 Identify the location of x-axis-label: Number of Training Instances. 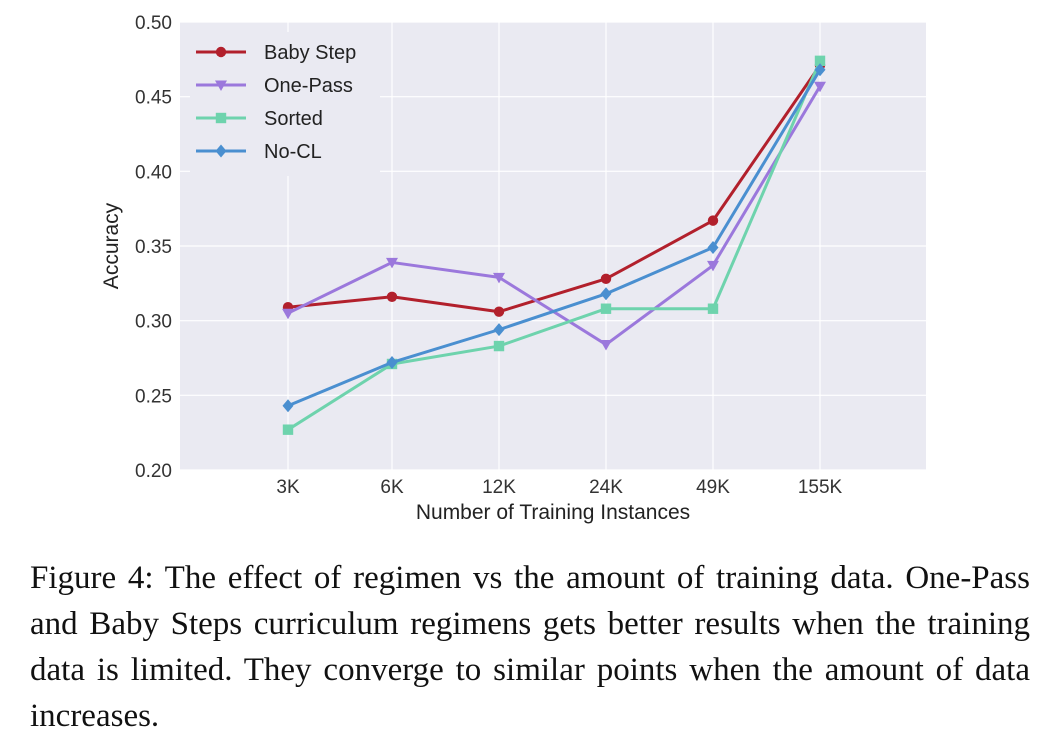
(553, 512).